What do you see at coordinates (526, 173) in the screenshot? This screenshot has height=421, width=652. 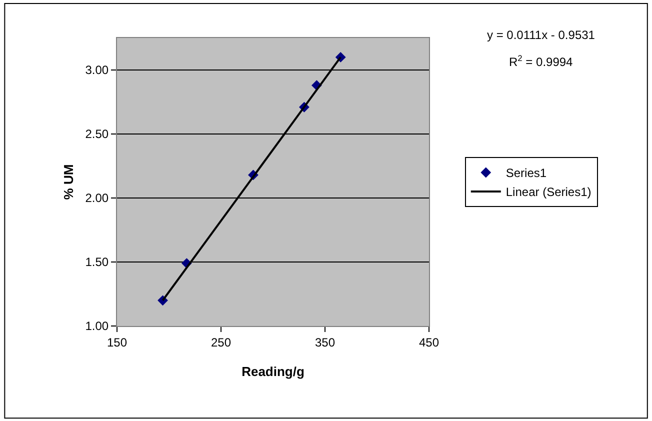 I see `legend-label: Series1` at bounding box center [526, 173].